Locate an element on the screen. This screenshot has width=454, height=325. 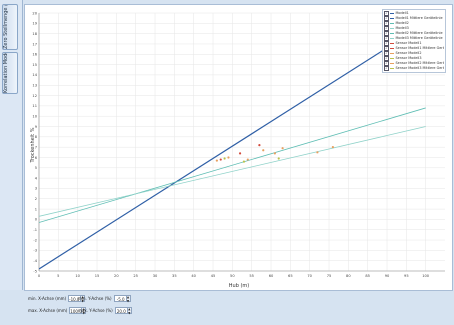
x-min-control: min. X-Achse (mm) -10.0 ▲ ▼ is located at coordinates (57, 299).